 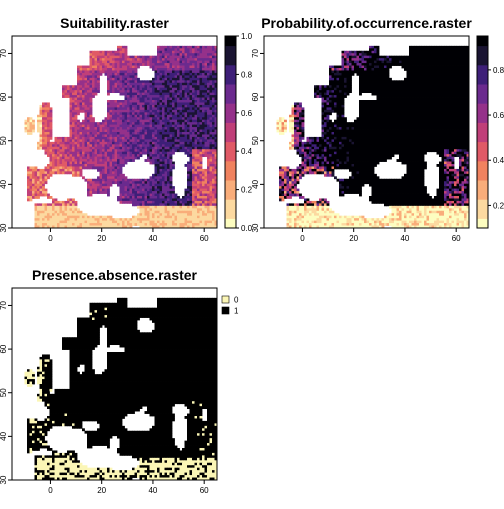 What do you see at coordinates (230, 306) in the screenshot?
I see `legend: 01` at bounding box center [230, 306].